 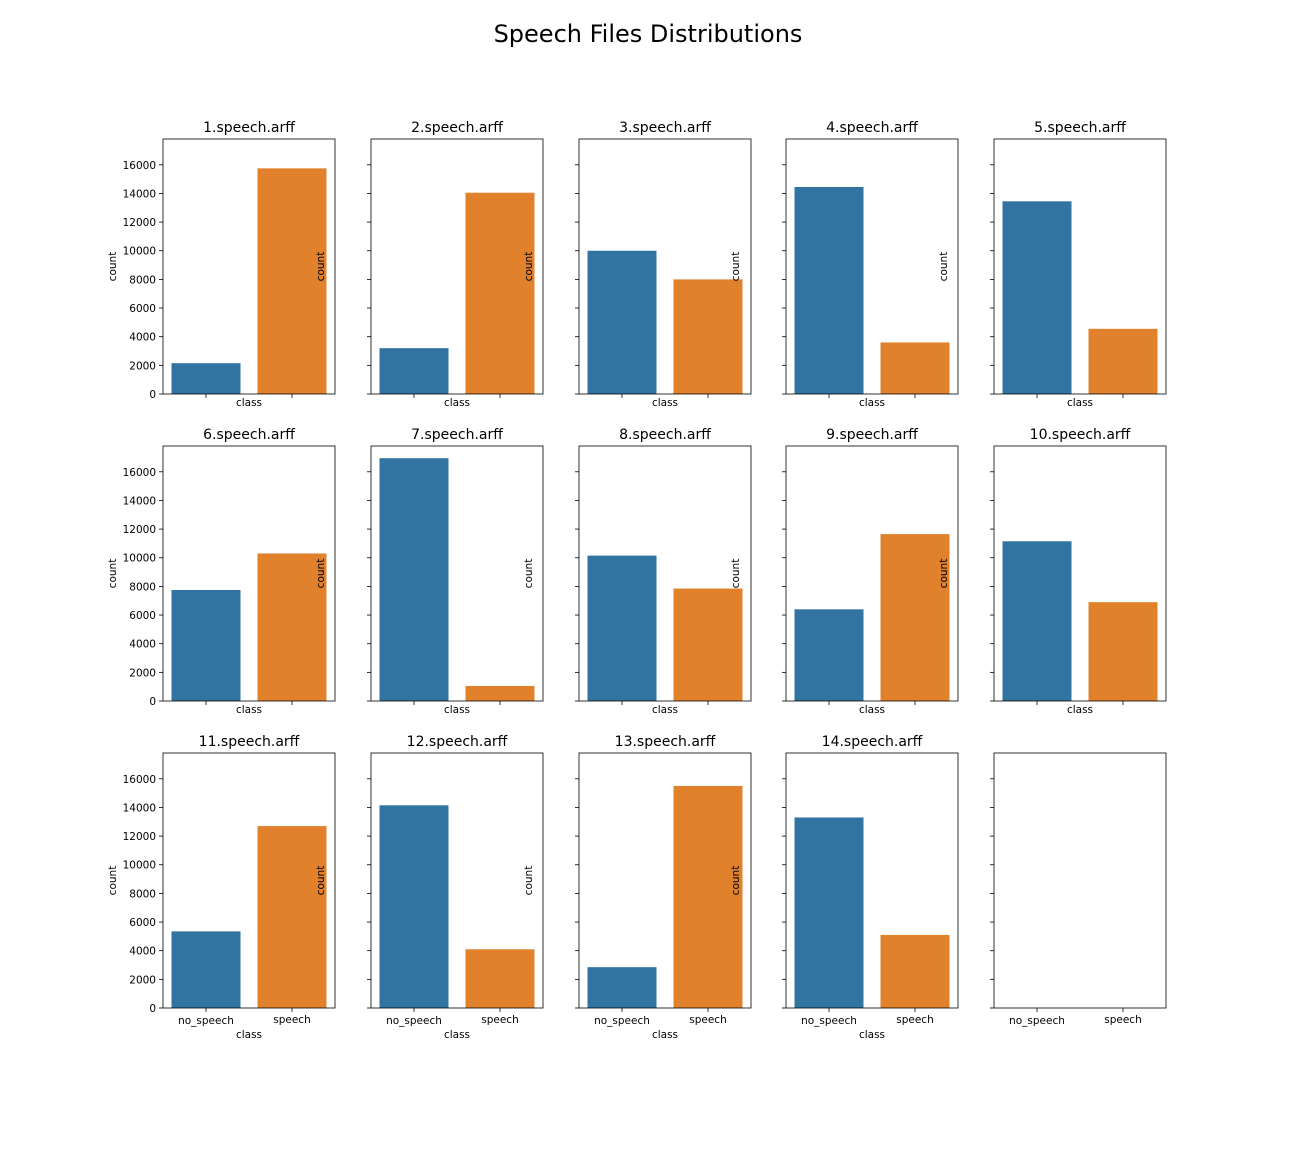 I want to click on subplot-title: 5.speech.arff, so click(x=1080, y=128).